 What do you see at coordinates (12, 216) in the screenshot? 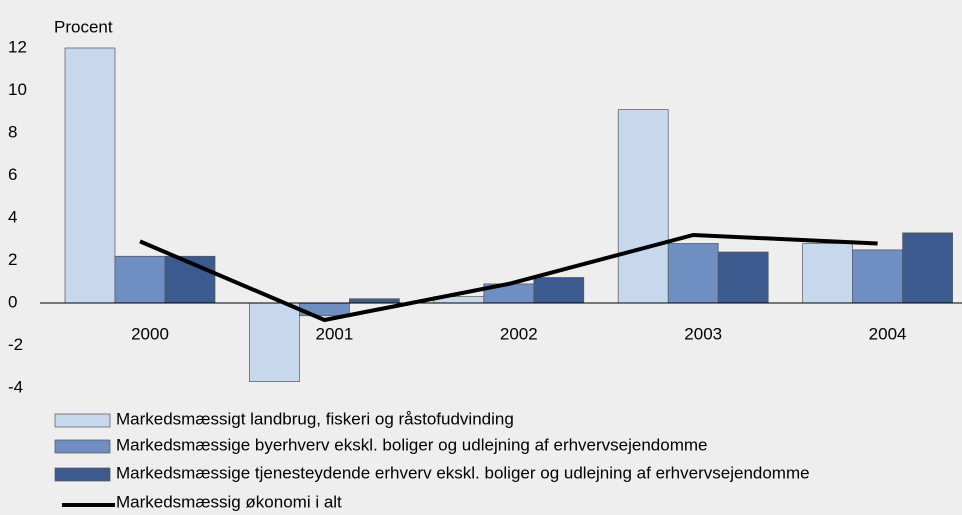
I see `y-tick-label: 4` at bounding box center [12, 216].